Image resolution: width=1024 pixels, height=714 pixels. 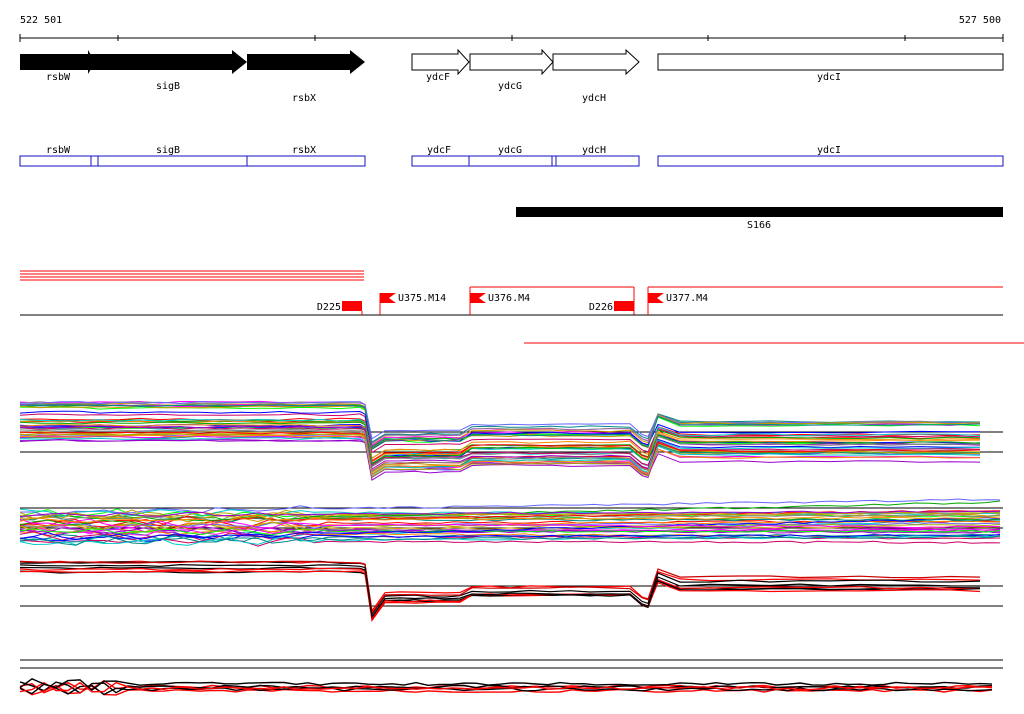 I want to click on gene-label-ydci: ydcI, so click(x=829, y=77).